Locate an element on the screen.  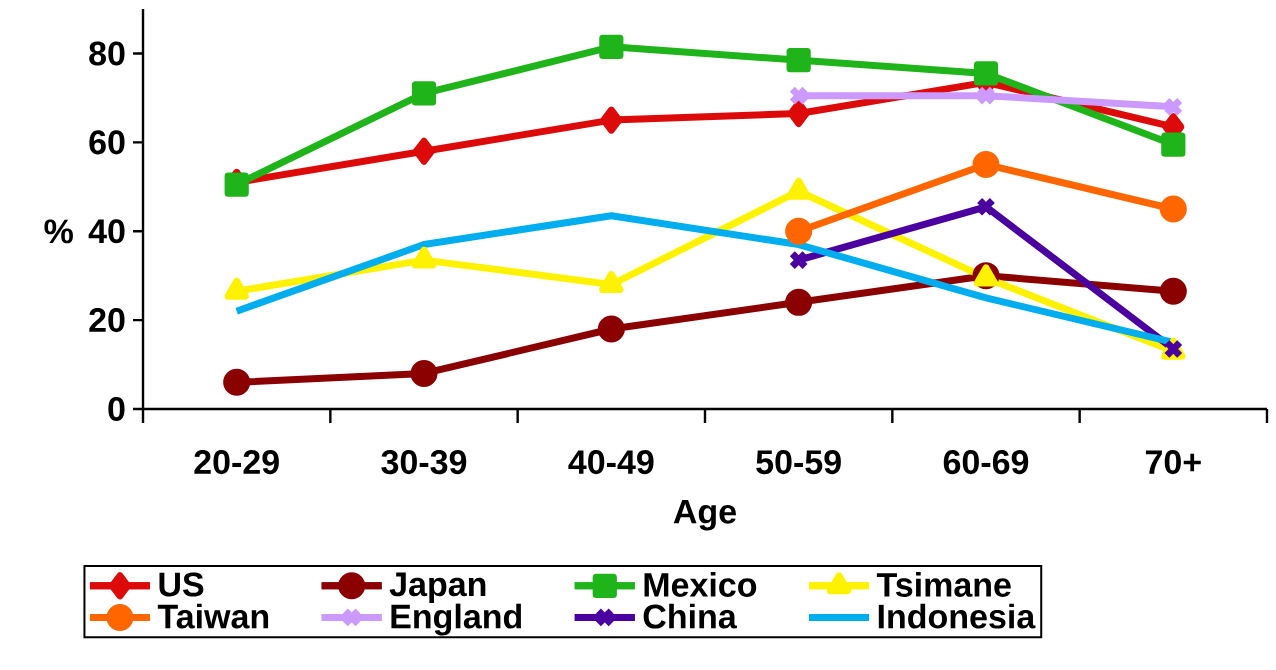
x-tick-label: 20-29 is located at coordinates (236, 462).